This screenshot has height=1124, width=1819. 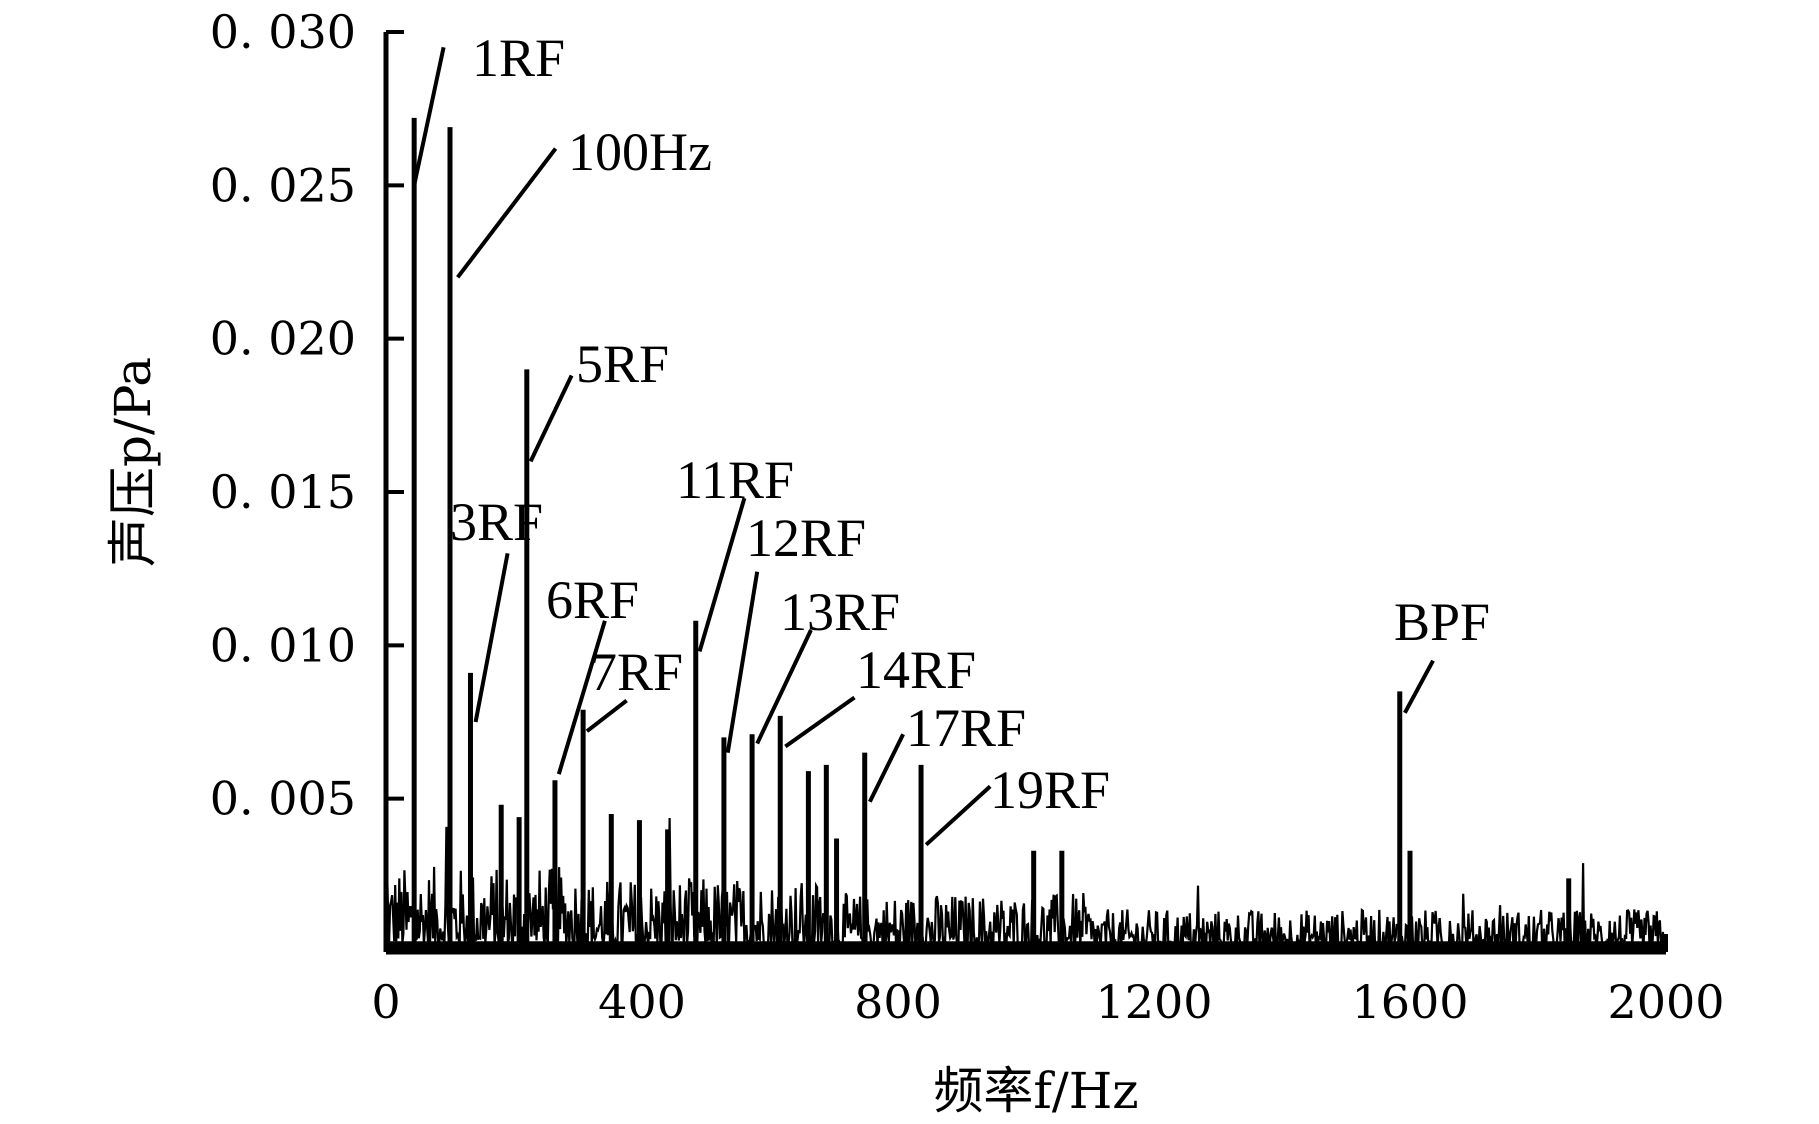 I want to click on x-ticks: 0 400 800 1200 1600 2000, so click(x=1048, y=981).